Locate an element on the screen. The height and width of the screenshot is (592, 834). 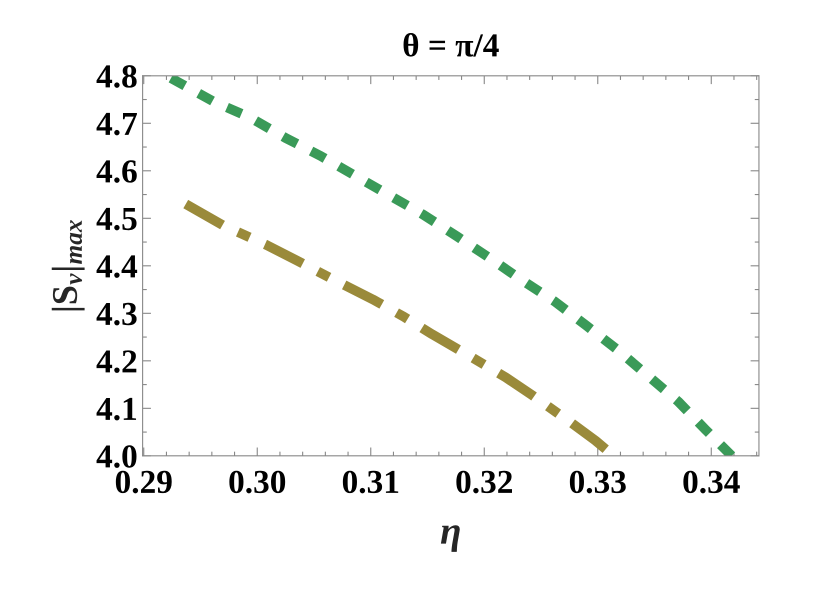
x-tick-label: 0.34 is located at coordinates (711, 482).